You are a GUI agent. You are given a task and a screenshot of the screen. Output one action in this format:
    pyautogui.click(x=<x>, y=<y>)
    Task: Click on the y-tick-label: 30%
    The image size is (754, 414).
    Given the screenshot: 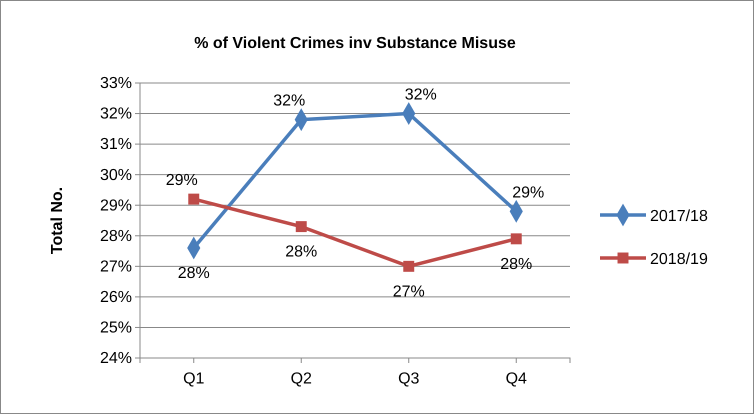 What is the action you would take?
    pyautogui.click(x=116, y=175)
    